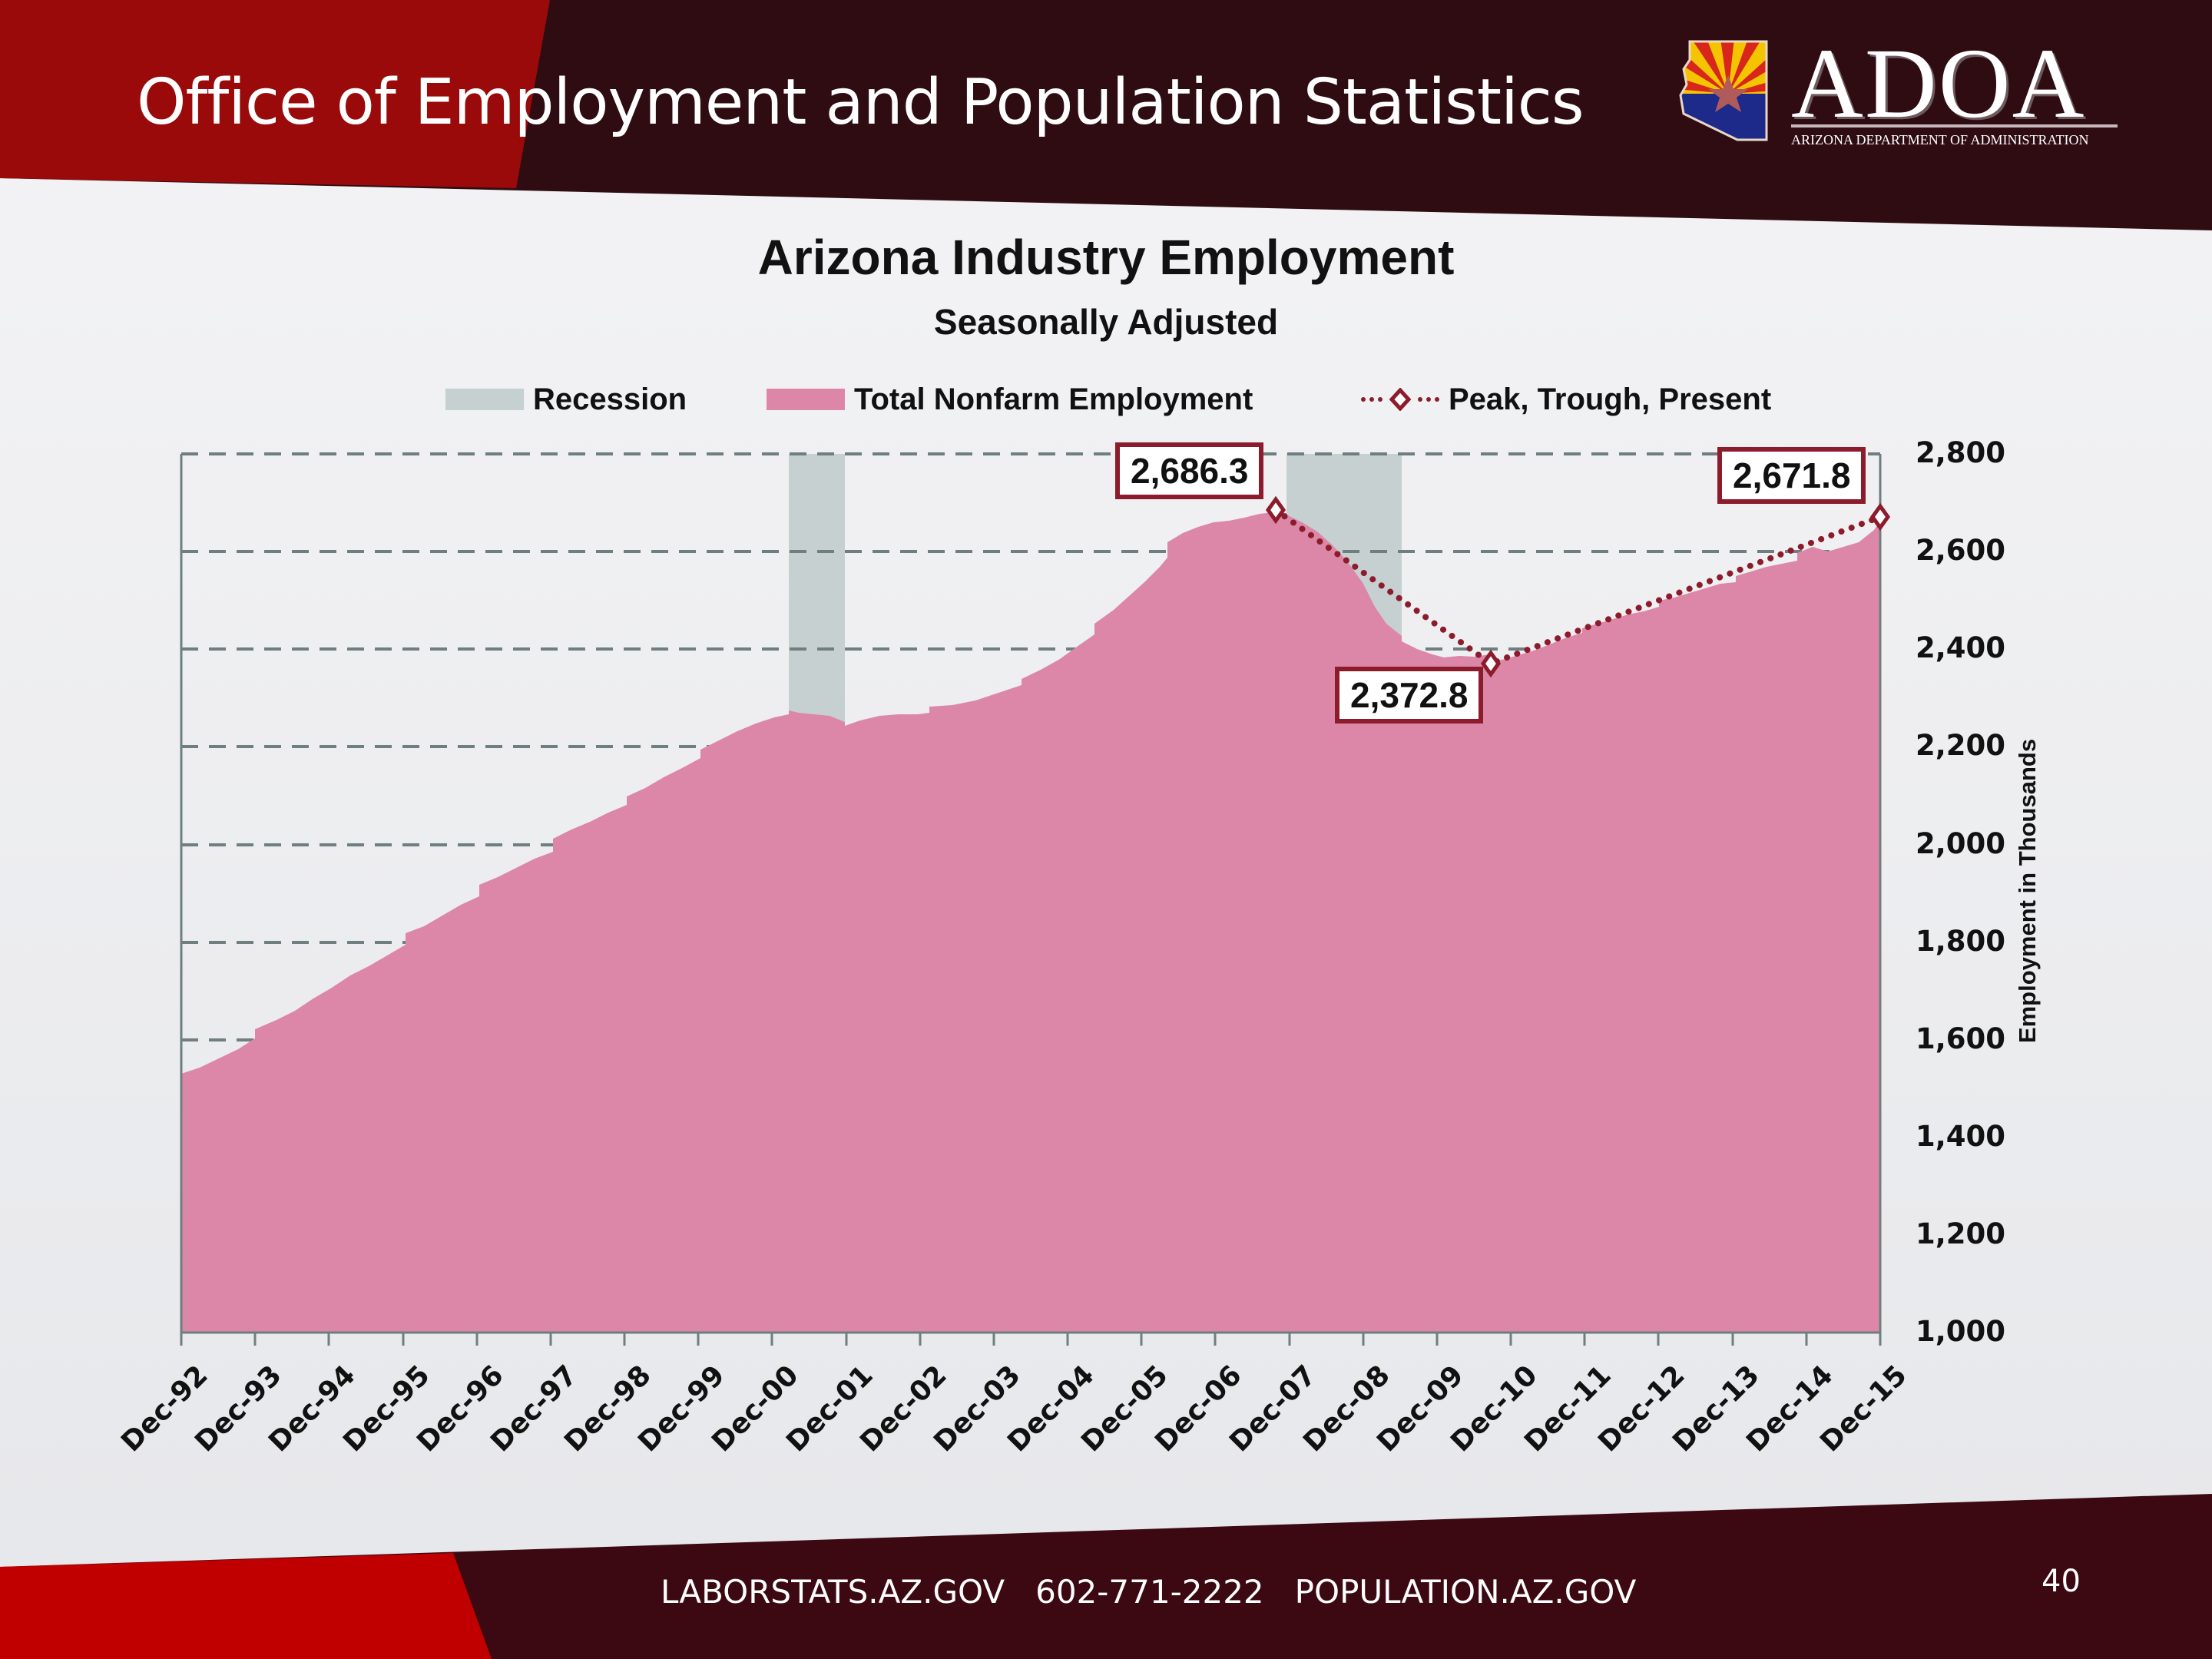 This screenshot has height=1659, width=2212. Describe the element at coordinates (610, 399) in the screenshot. I see `legend-label: Recession` at that location.